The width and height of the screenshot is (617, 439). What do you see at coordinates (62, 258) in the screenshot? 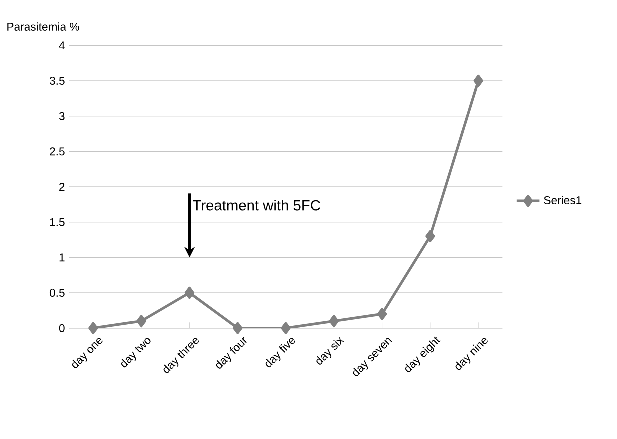
I see `y-tick-label: 1` at bounding box center [62, 258].